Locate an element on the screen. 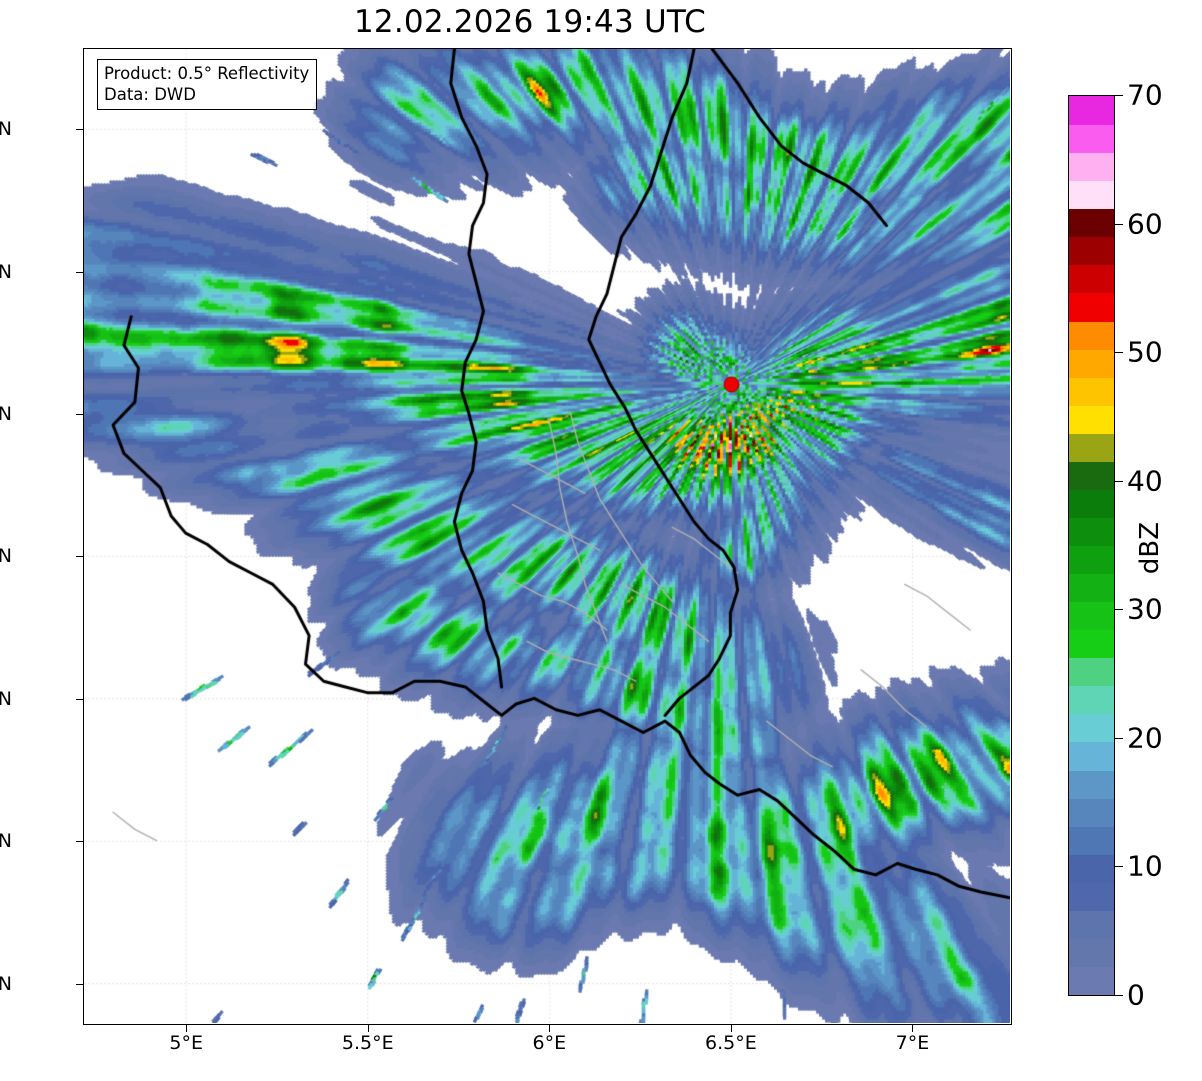 The height and width of the screenshot is (1081, 1202). x-axis-tick-label: 5°E is located at coordinates (186, 1043).